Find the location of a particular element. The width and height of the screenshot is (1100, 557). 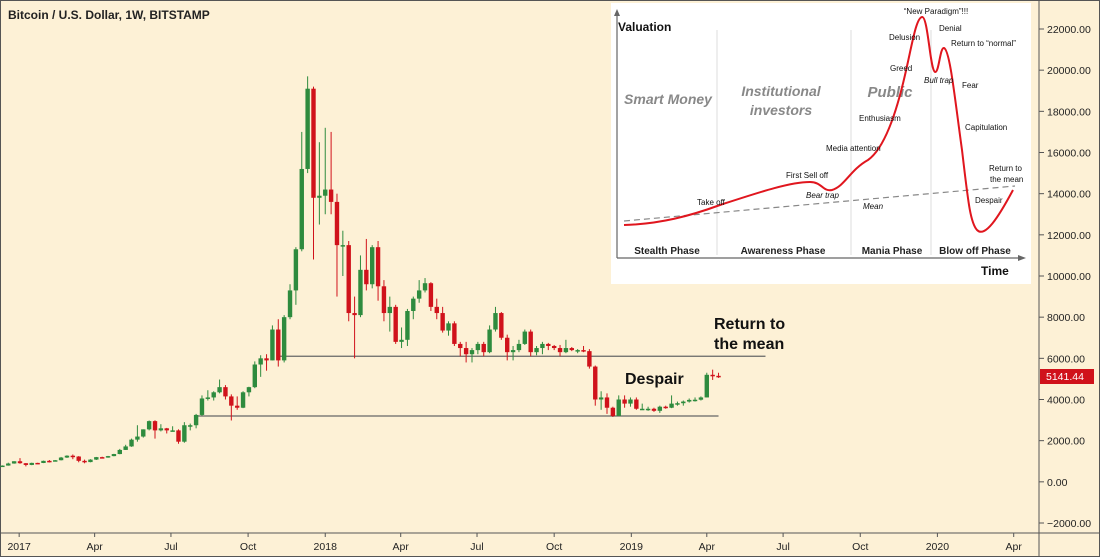

label-take-off: Take off is located at coordinates (711, 202).